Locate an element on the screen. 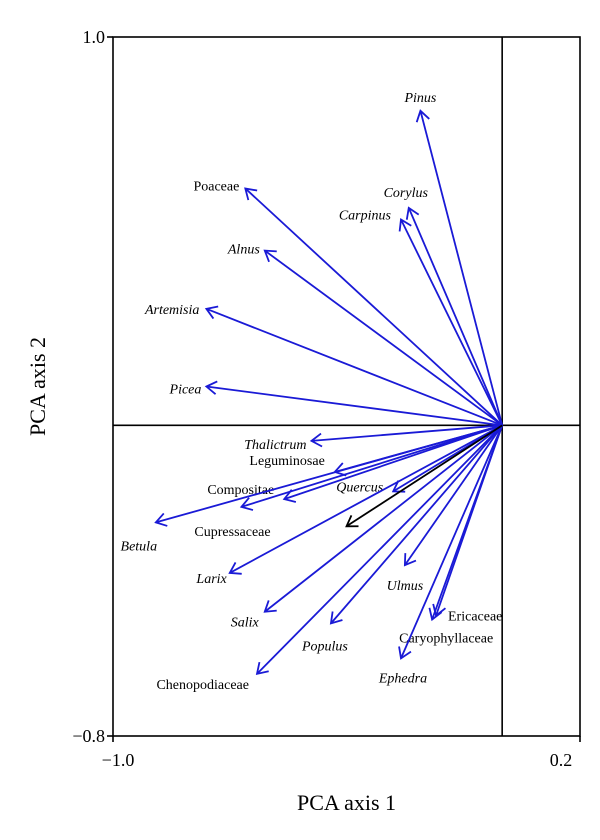 The width and height of the screenshot is (600, 840). pinus-vector-arrowhead is located at coordinates (422, 116).